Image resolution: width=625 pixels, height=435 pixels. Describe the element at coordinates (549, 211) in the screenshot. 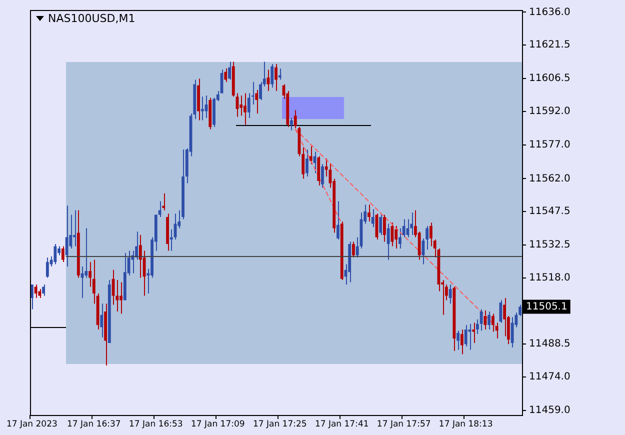

I see `y-tick-label: 11547.5` at that location.